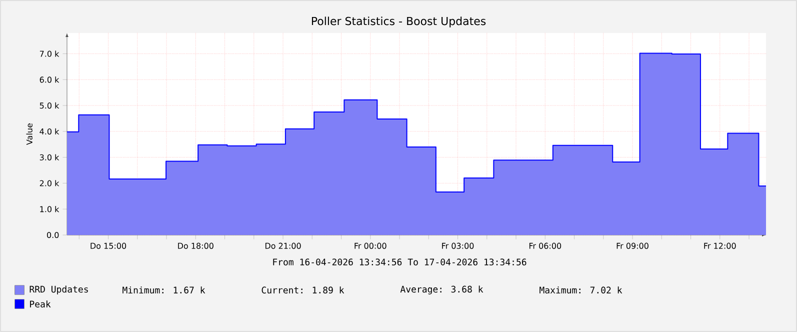 The image size is (797, 332). What do you see at coordinates (545, 245) in the screenshot?
I see `x-tick-label: Fr 06:00` at bounding box center [545, 245].